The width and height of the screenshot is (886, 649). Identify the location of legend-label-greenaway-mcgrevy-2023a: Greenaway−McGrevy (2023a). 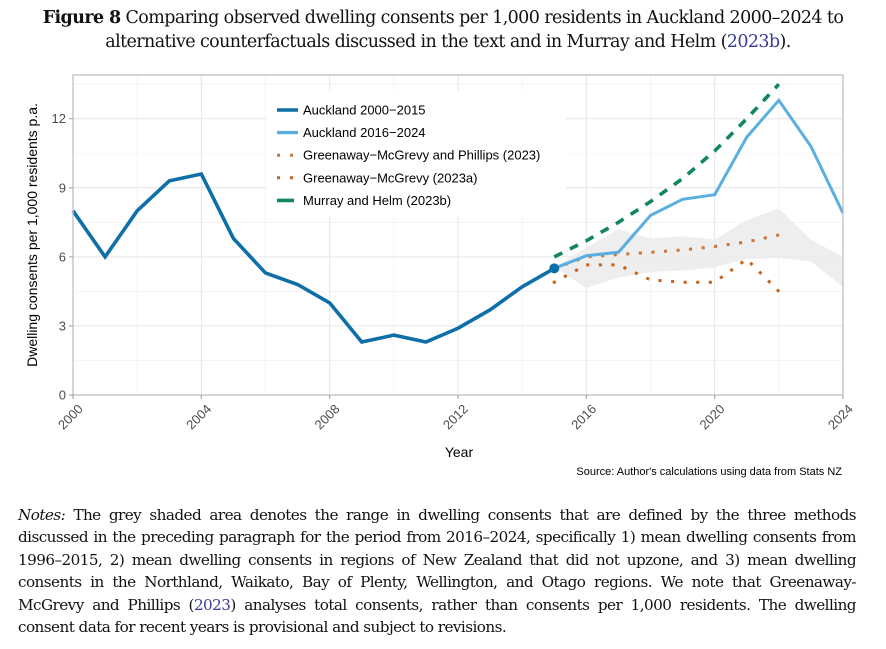
(390, 177).